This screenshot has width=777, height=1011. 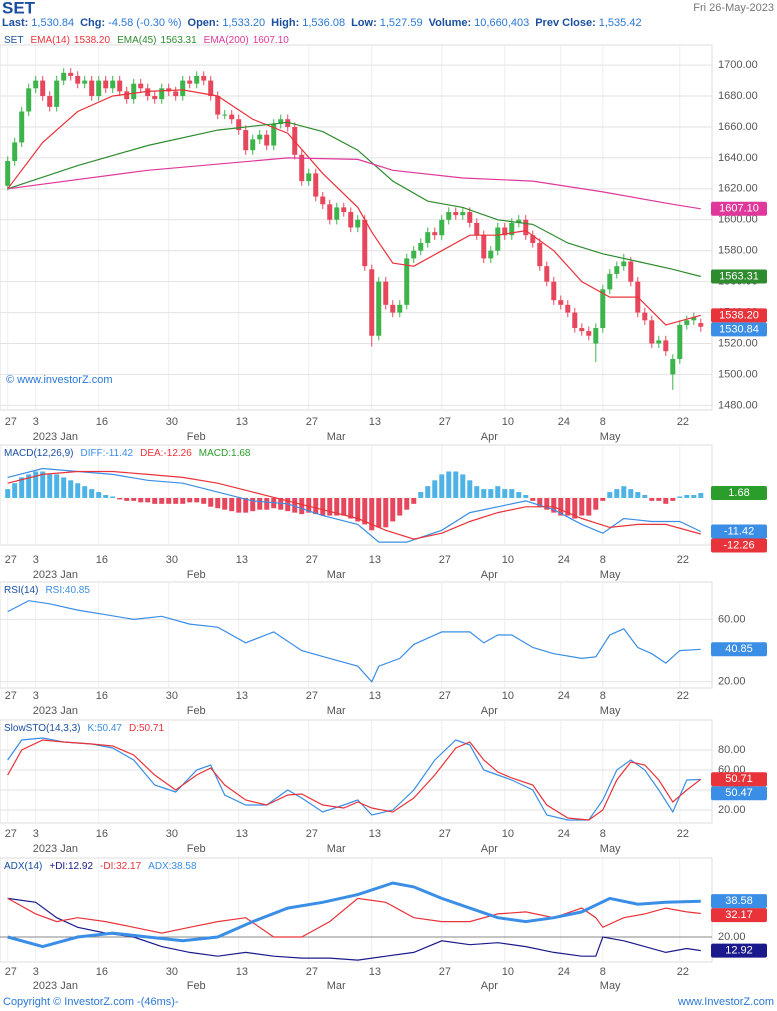 I want to click on y-tick-label: 1660.00, so click(x=738, y=127).